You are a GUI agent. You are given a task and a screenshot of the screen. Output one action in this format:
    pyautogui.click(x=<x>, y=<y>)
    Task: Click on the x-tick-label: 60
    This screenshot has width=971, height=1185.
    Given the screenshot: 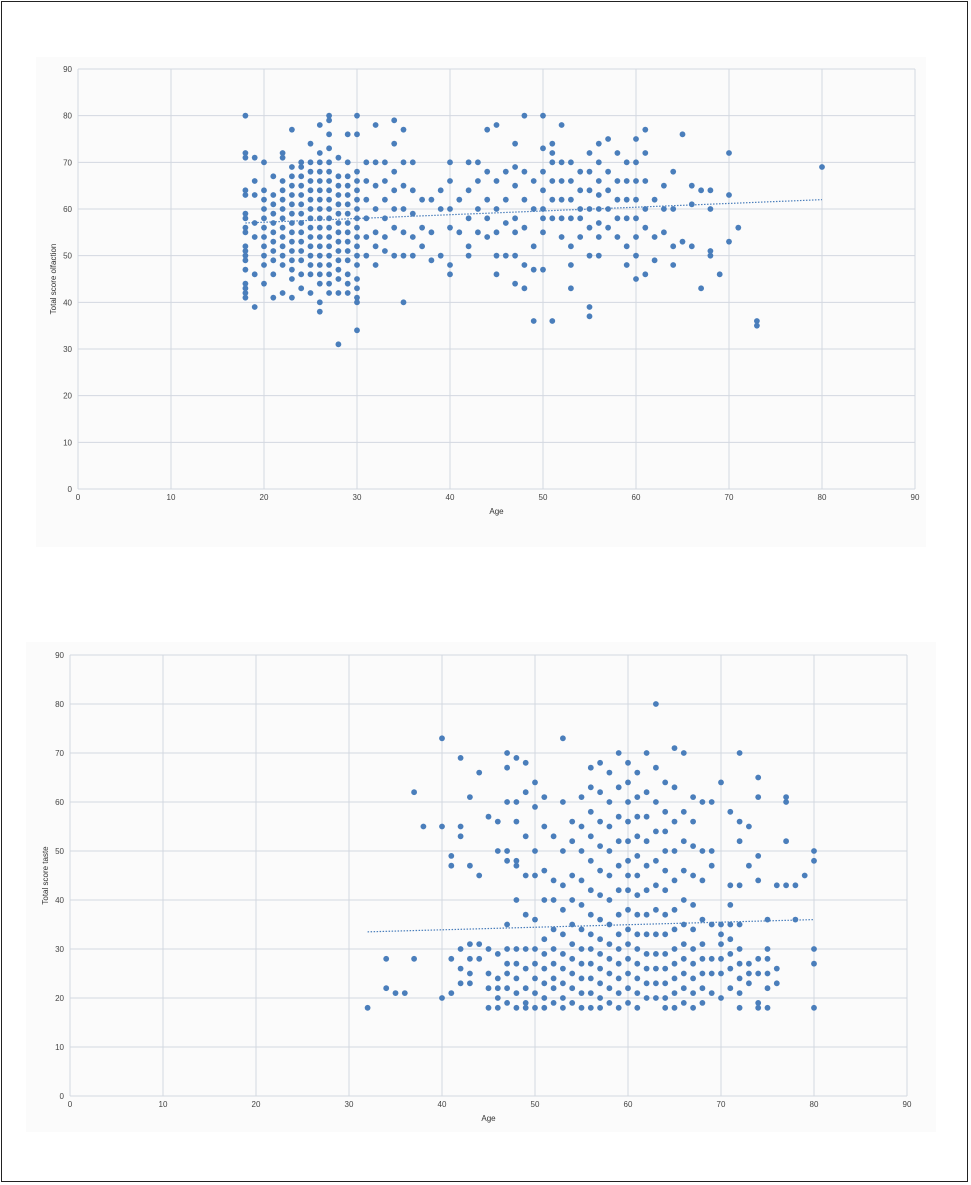 What is the action you would take?
    pyautogui.click(x=636, y=497)
    